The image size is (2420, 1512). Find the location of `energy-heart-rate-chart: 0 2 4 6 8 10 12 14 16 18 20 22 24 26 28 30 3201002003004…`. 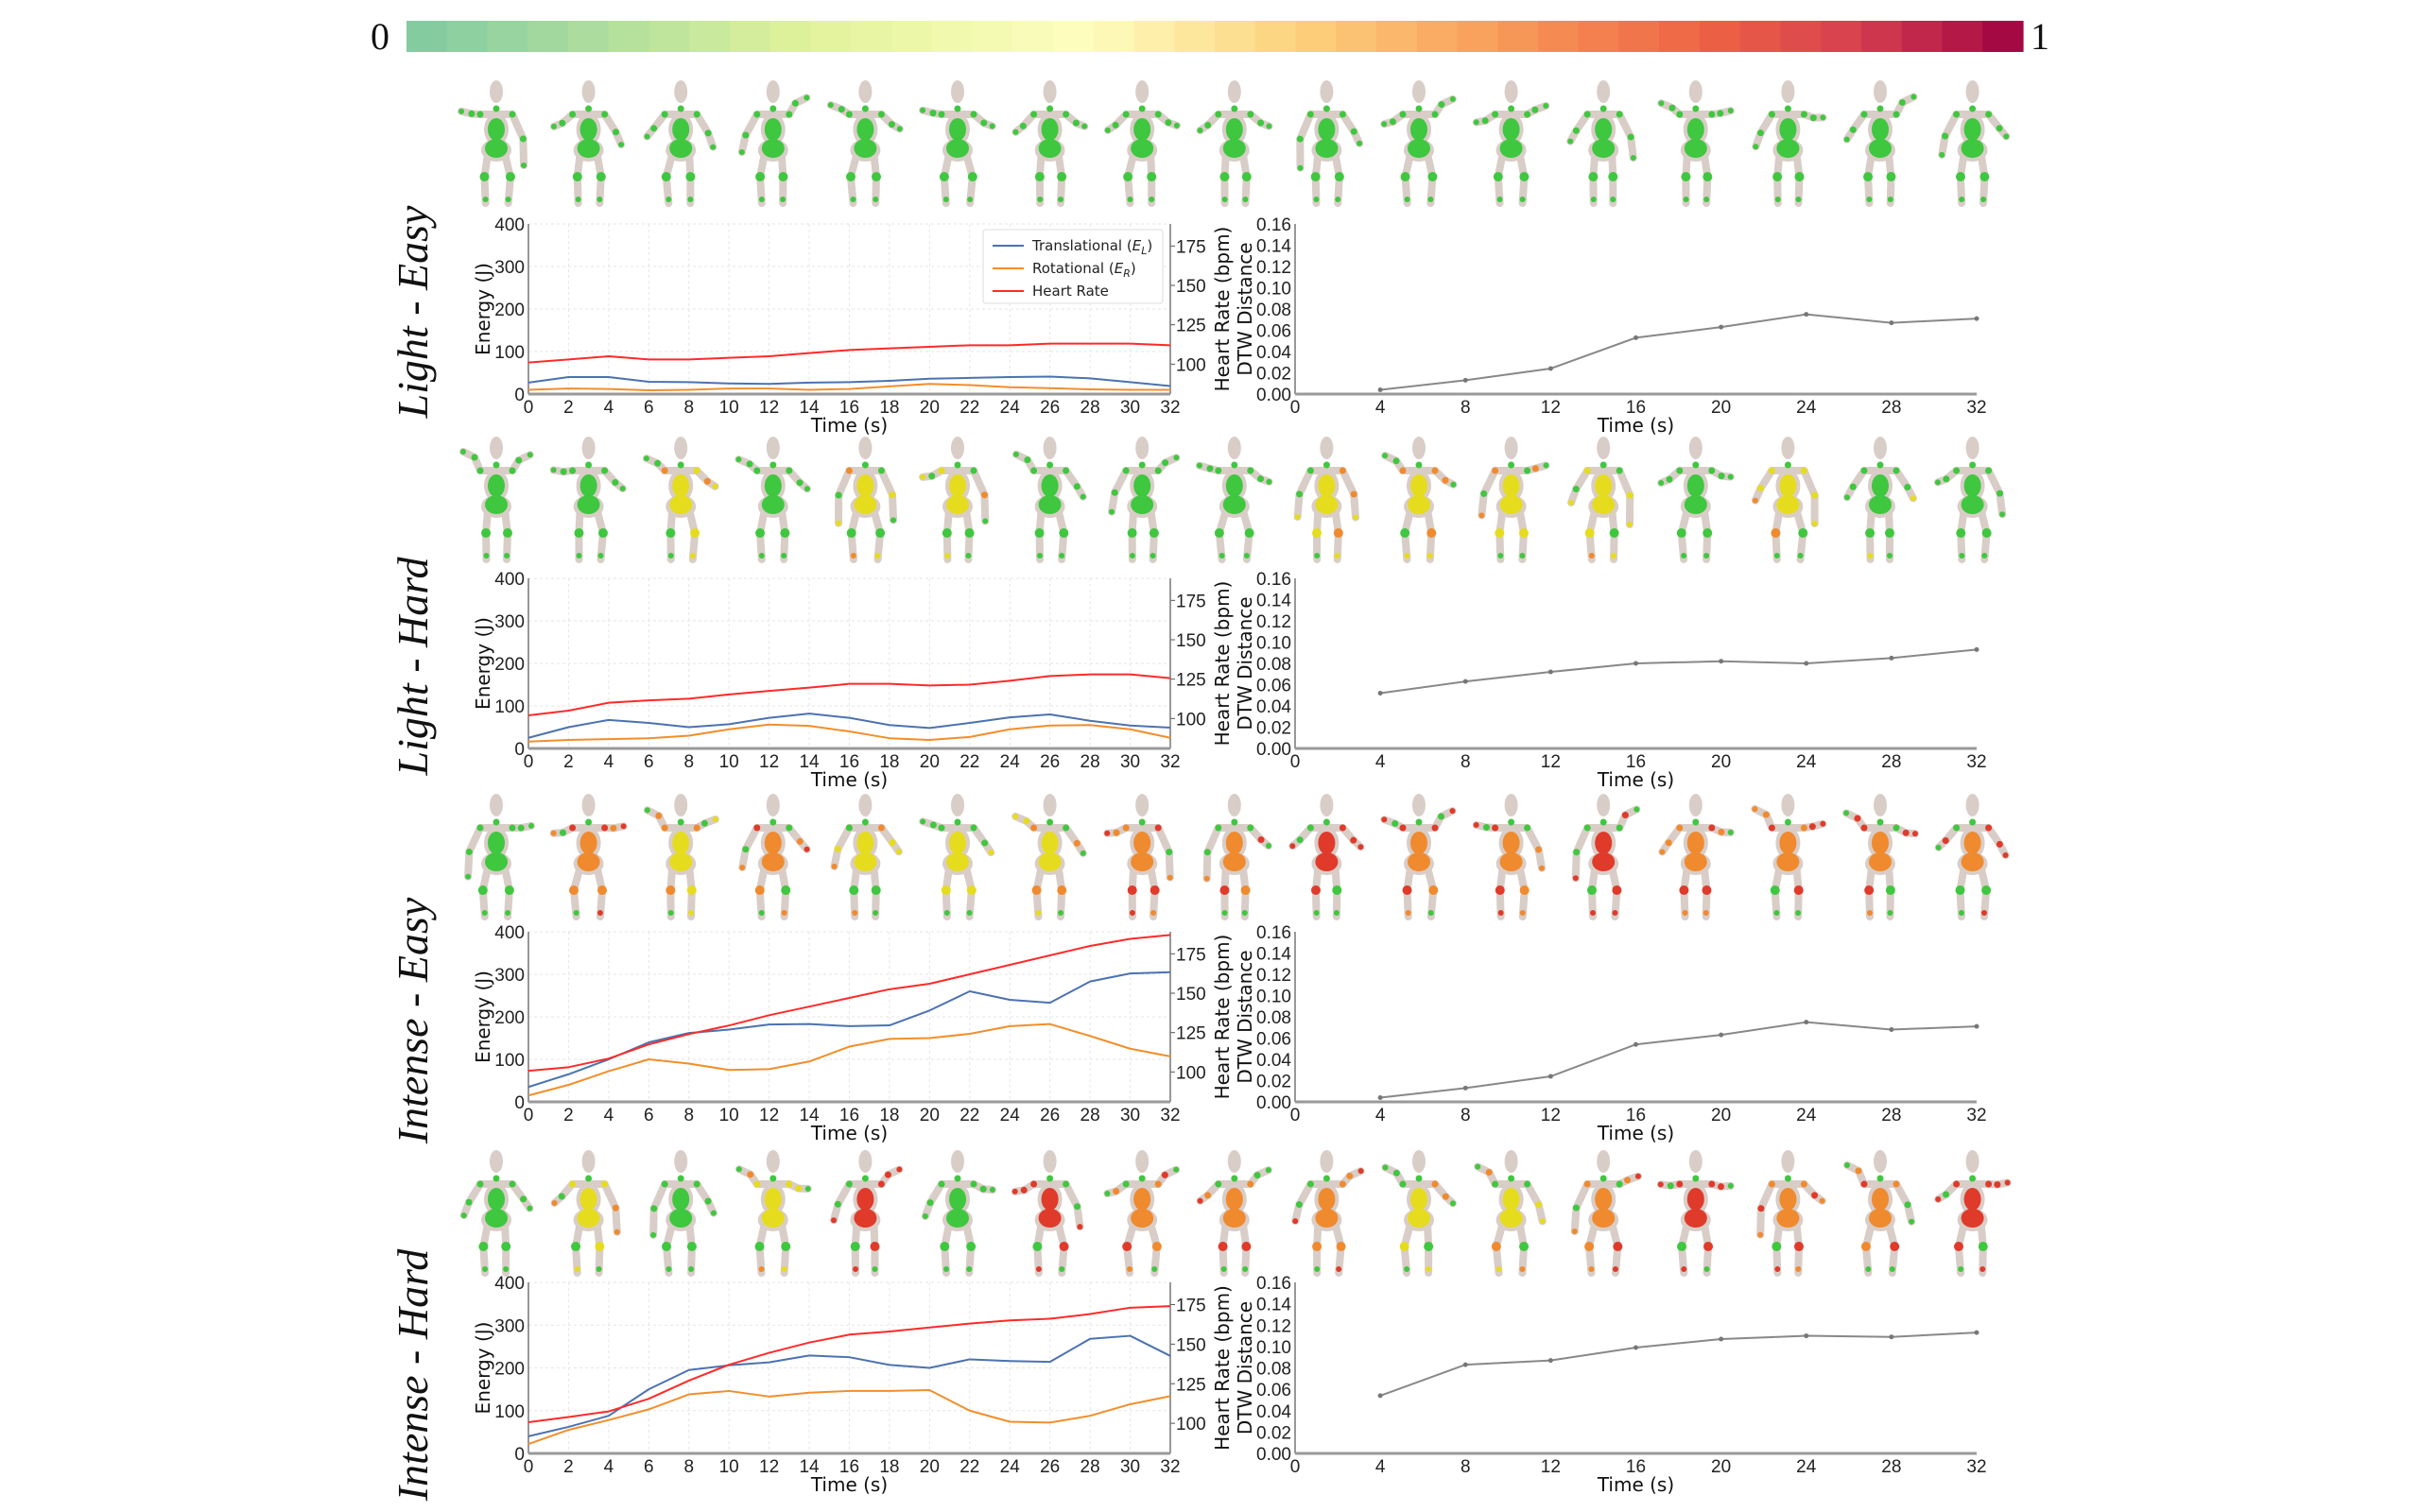

energy-heart-rate-chart: 0 2 4 6 8 10 12 14 16 18 20 22 24 26 28 30 3201002003004… is located at coordinates (853, 1385).